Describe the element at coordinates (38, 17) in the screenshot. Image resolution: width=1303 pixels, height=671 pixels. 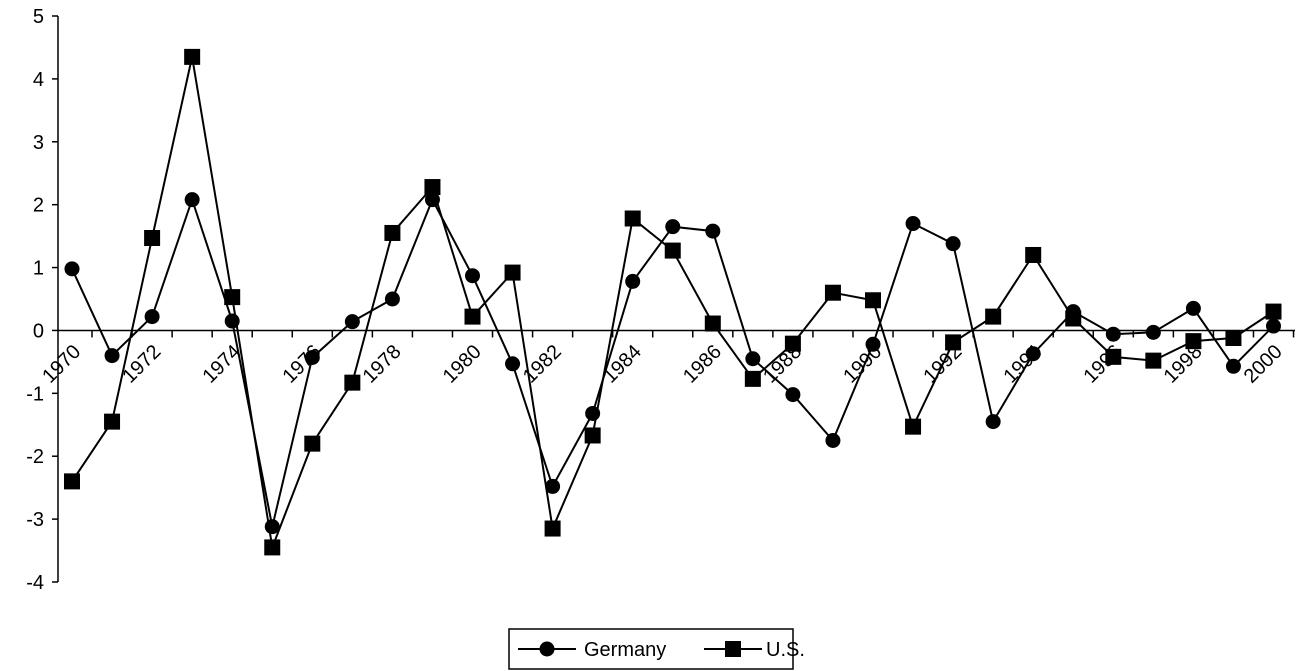
I see `y-tick-label: 5` at that location.